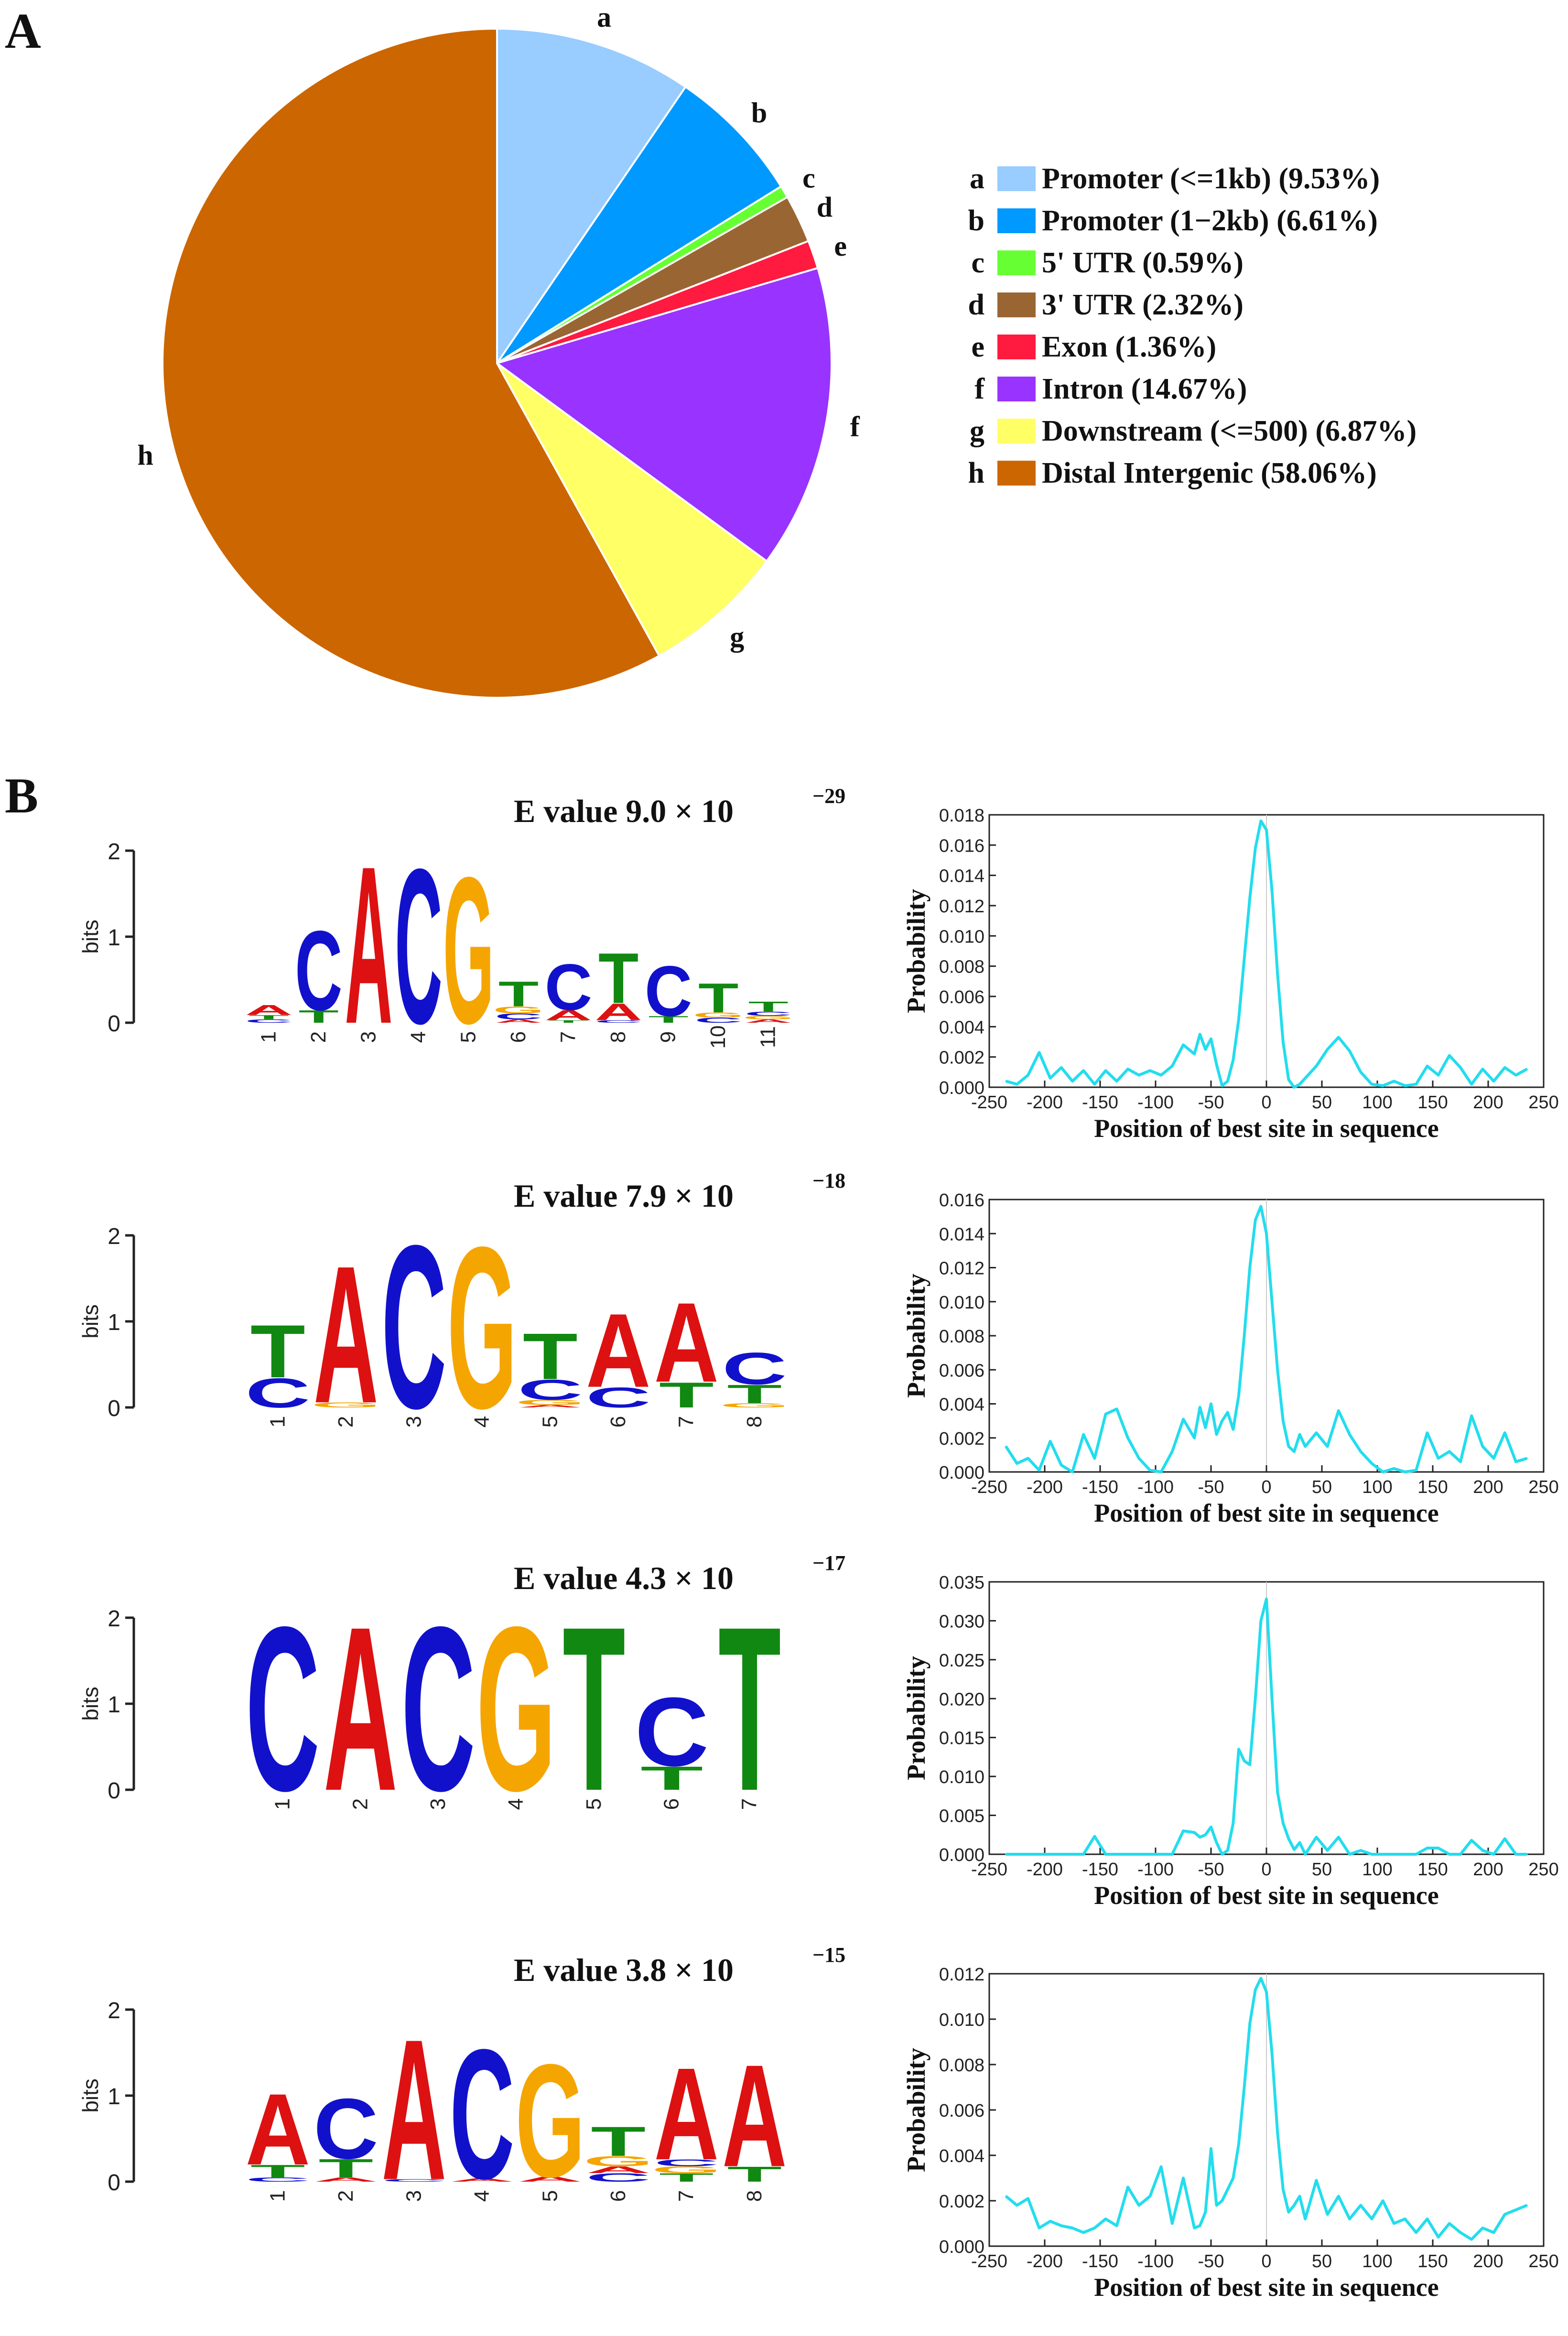 The width and height of the screenshot is (1568, 2336). I want to click on logo-y-tick-label: 0, so click(114, 2182).